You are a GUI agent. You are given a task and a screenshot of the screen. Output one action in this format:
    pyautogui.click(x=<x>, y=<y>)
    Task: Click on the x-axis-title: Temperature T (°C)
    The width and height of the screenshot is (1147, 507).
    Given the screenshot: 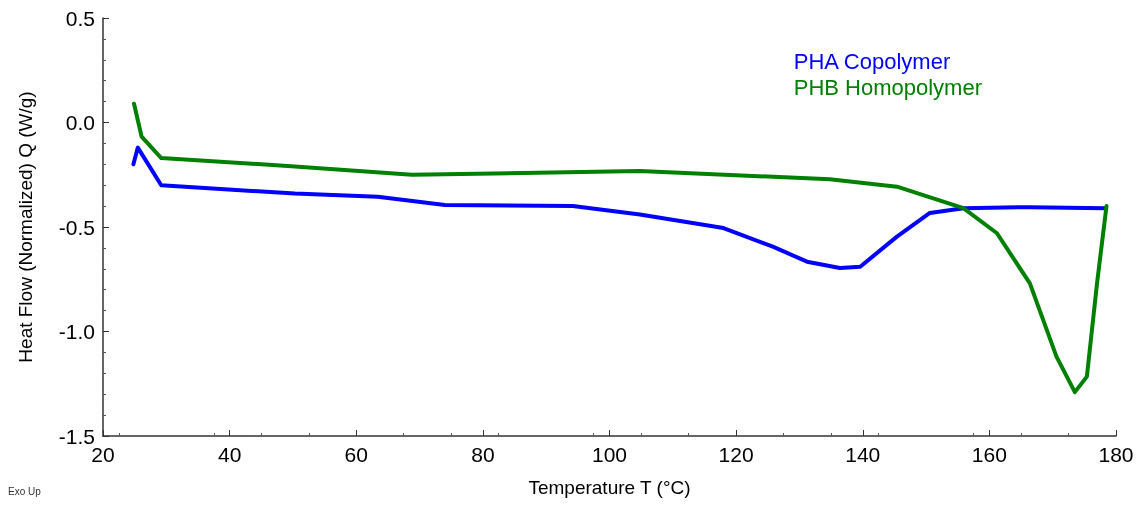 What is the action you would take?
    pyautogui.click(x=609, y=487)
    